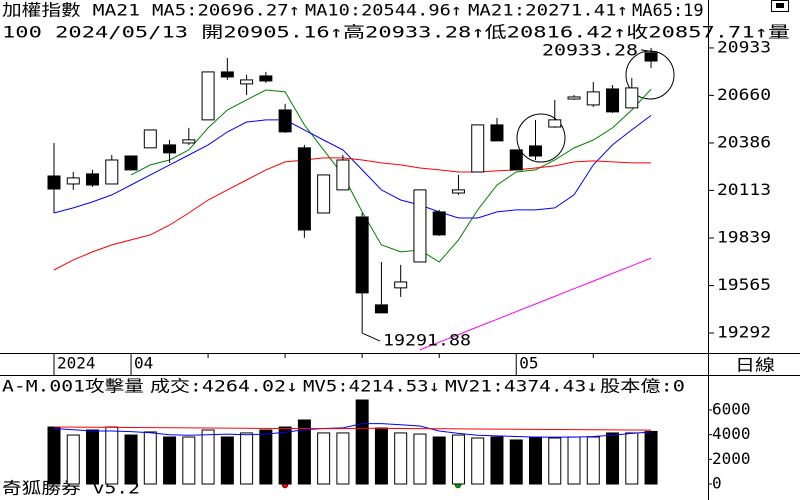  What do you see at coordinates (744, 46) in the screenshot?
I see `y-tick-label: 20933` at bounding box center [744, 46].